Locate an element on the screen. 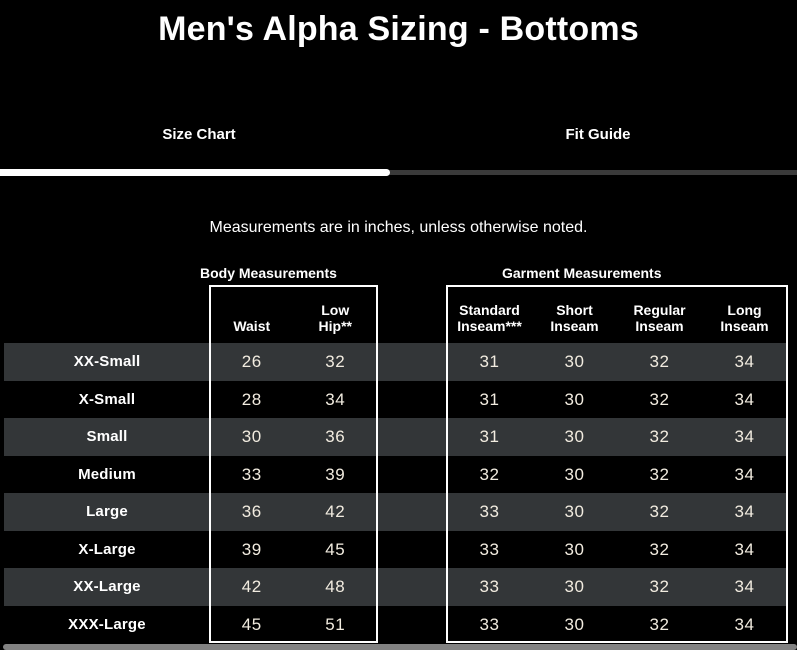  size-label-cell: Medium is located at coordinates (107, 474).